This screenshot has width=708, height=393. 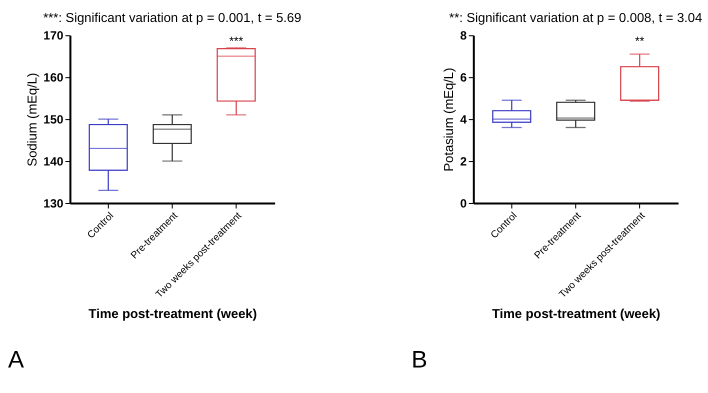 What do you see at coordinates (448, 120) in the screenshot?
I see `y-axis-title: Potasium (mEq/L)` at bounding box center [448, 120].